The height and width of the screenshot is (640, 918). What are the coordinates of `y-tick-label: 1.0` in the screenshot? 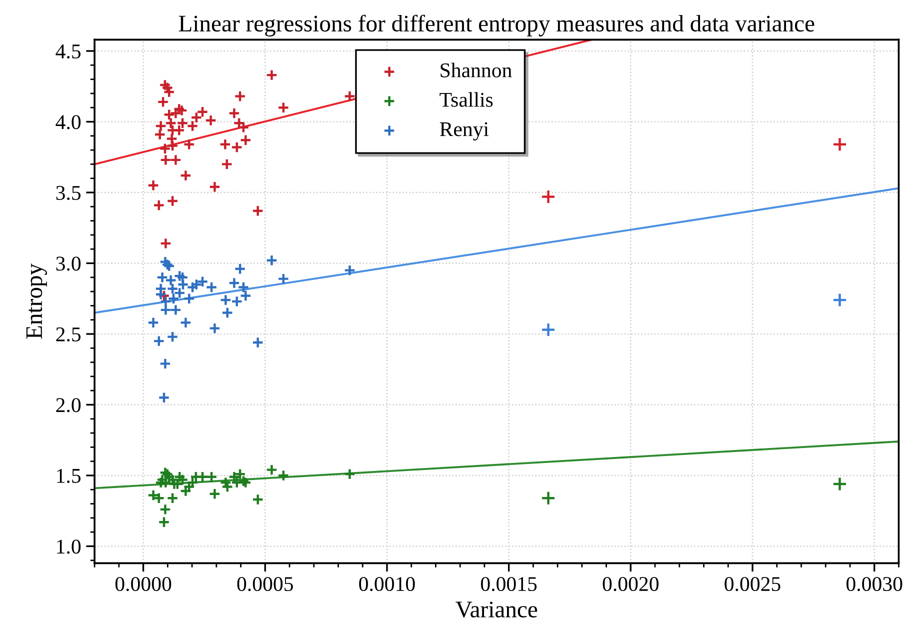 It's located at (69, 547).